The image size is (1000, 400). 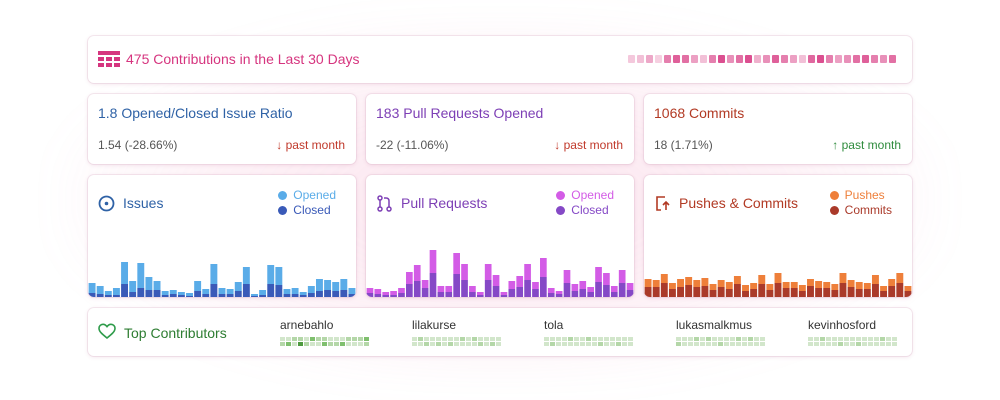 What do you see at coordinates (561, 210) in the screenshot?
I see `legend-dot` at bounding box center [561, 210].